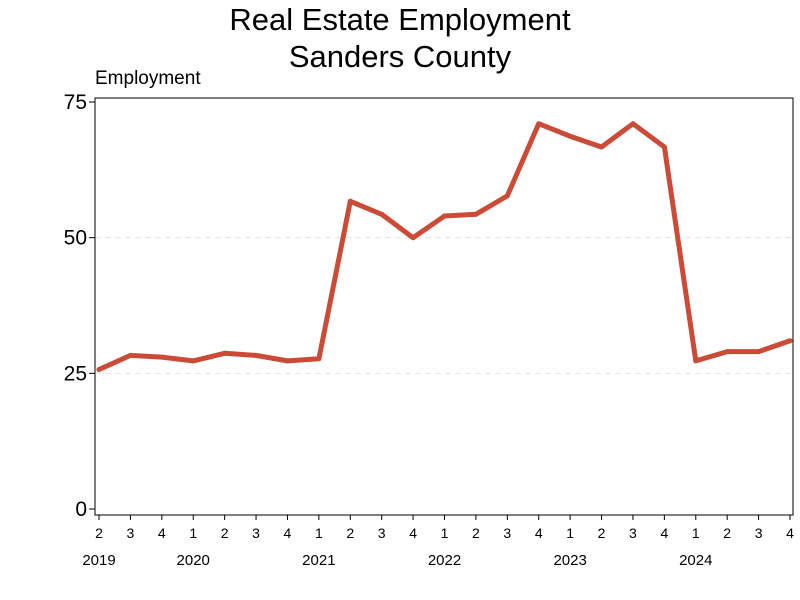 The width and height of the screenshot is (800, 600). Describe the element at coordinates (444, 560) in the screenshot. I see `x-year-label: 2022` at that location.